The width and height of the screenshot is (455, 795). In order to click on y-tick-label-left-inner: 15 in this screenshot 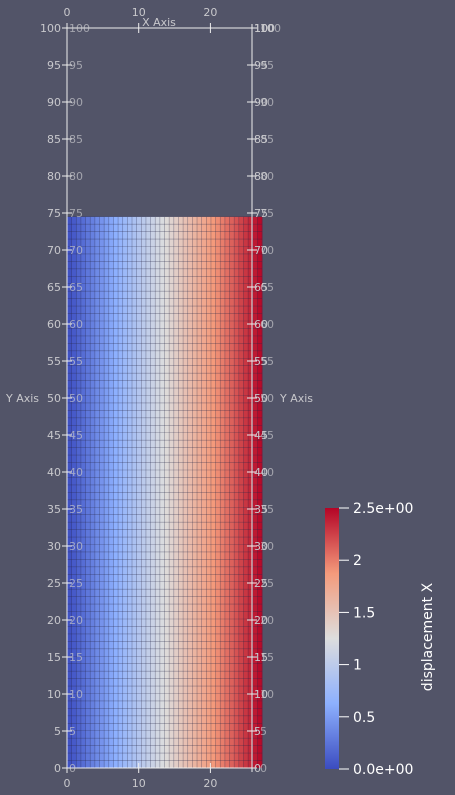, I will do `click(76, 657)`.